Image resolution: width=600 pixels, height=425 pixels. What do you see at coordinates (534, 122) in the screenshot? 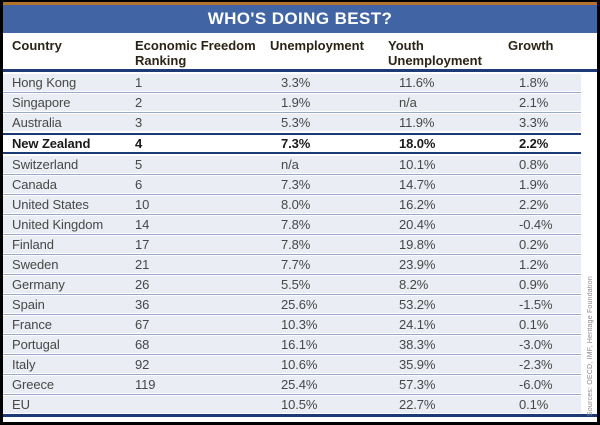
I see `cell-growth: 3.3%` at bounding box center [534, 122].